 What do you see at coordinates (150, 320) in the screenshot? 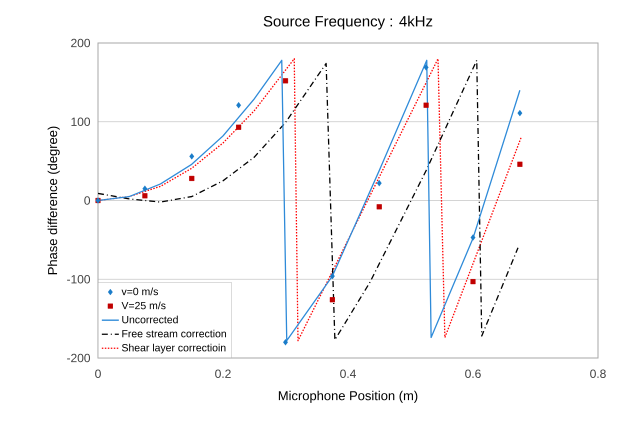
I see `legend-label: Uncorrected` at bounding box center [150, 320].